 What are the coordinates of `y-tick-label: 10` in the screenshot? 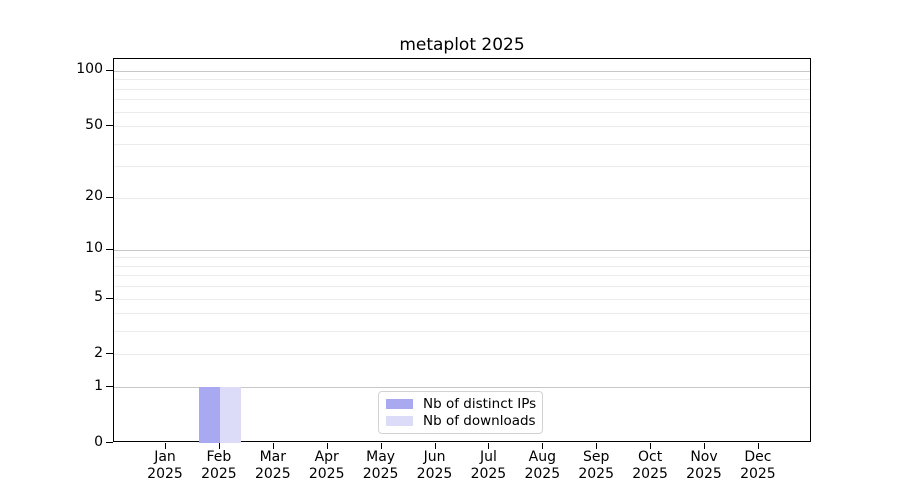 It's located at (94, 248).